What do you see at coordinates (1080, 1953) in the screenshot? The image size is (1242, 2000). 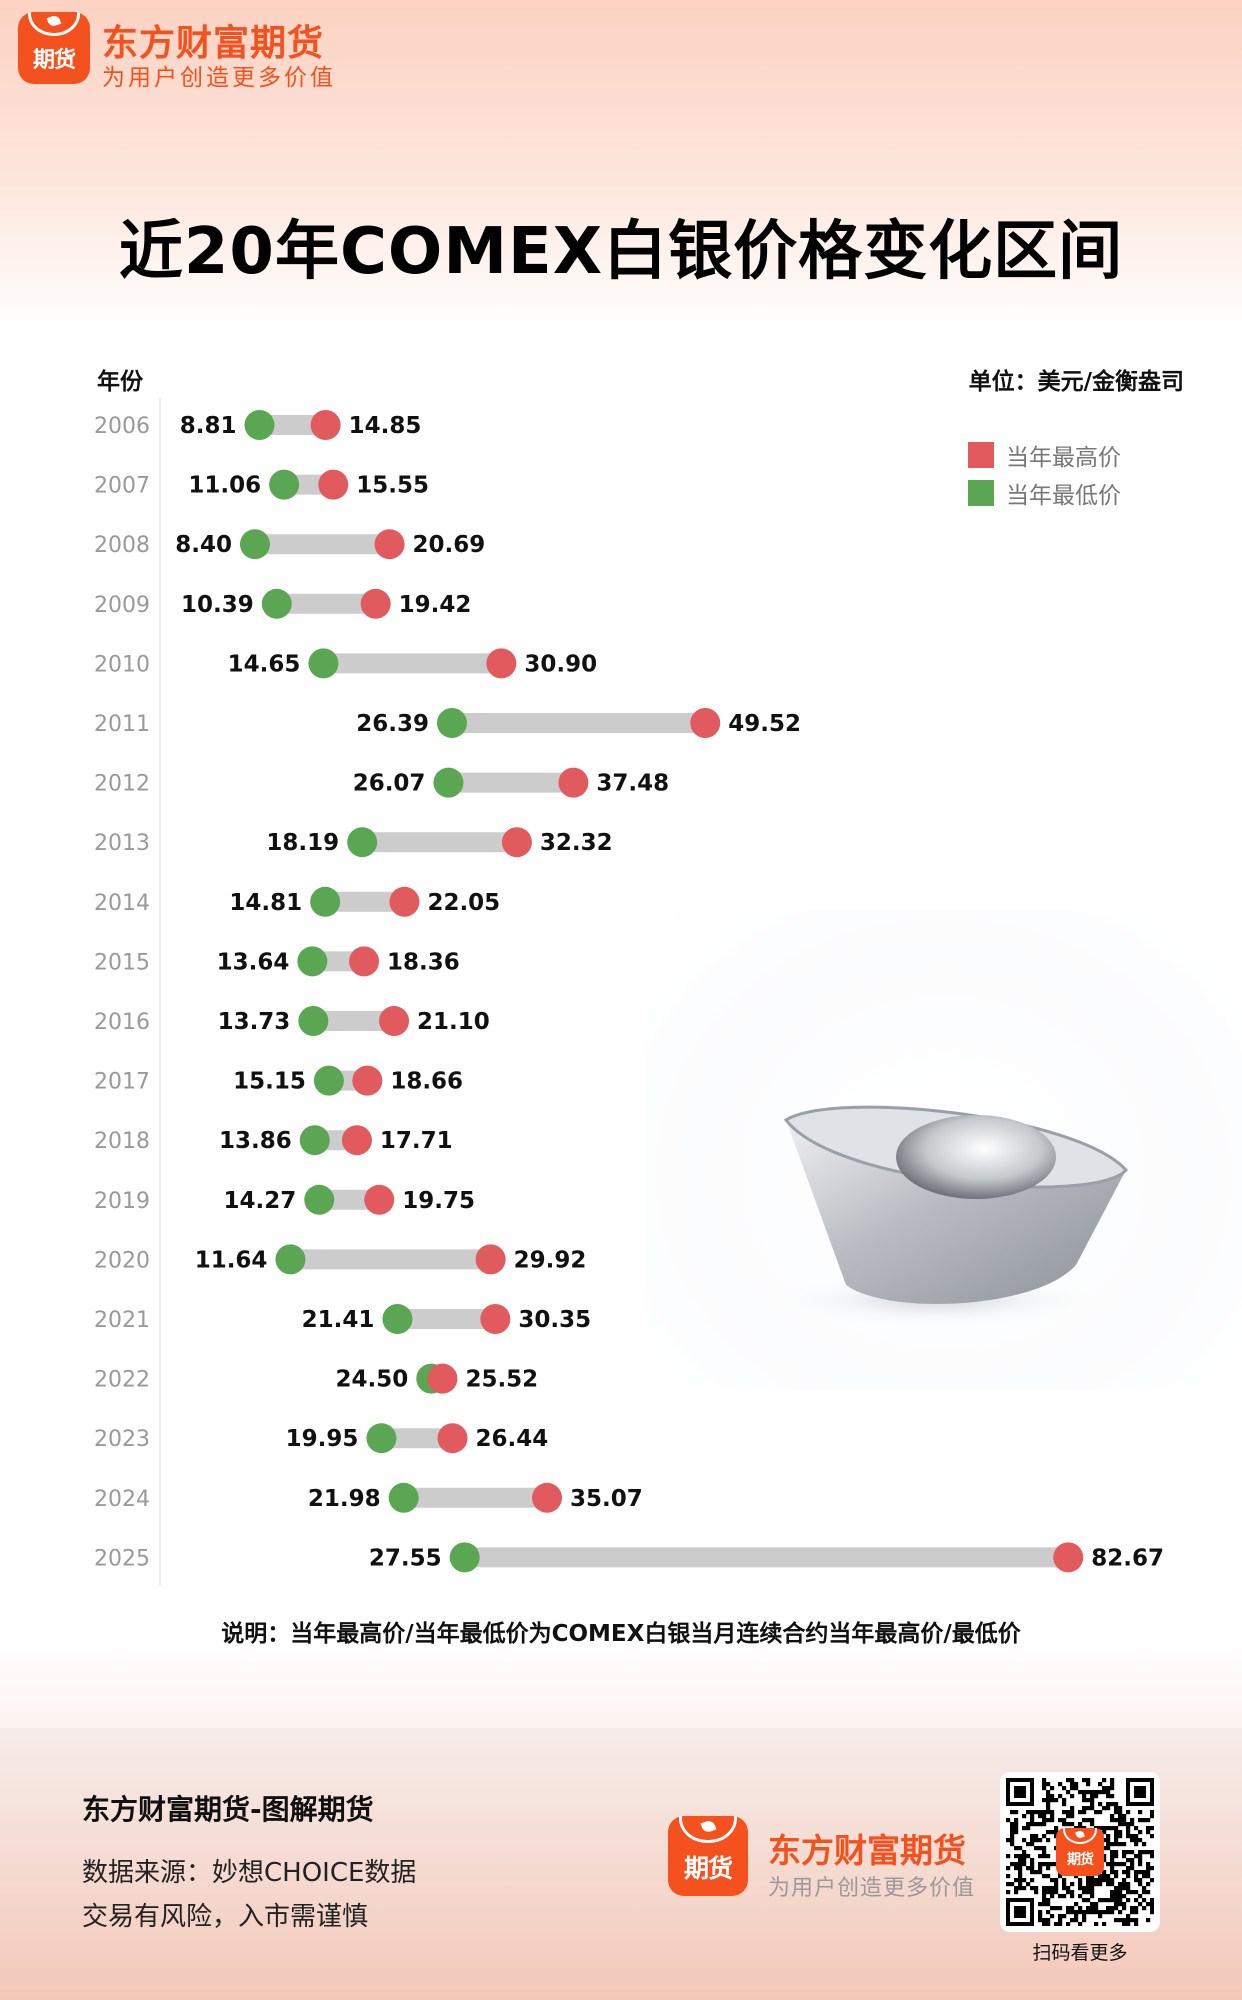 I see `qr-caption: 扫码看更多` at bounding box center [1080, 1953].